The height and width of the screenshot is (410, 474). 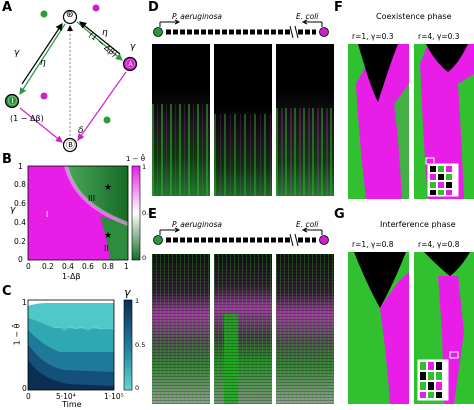 I want to click on dot-magenta-top, so click(x=96, y=8).